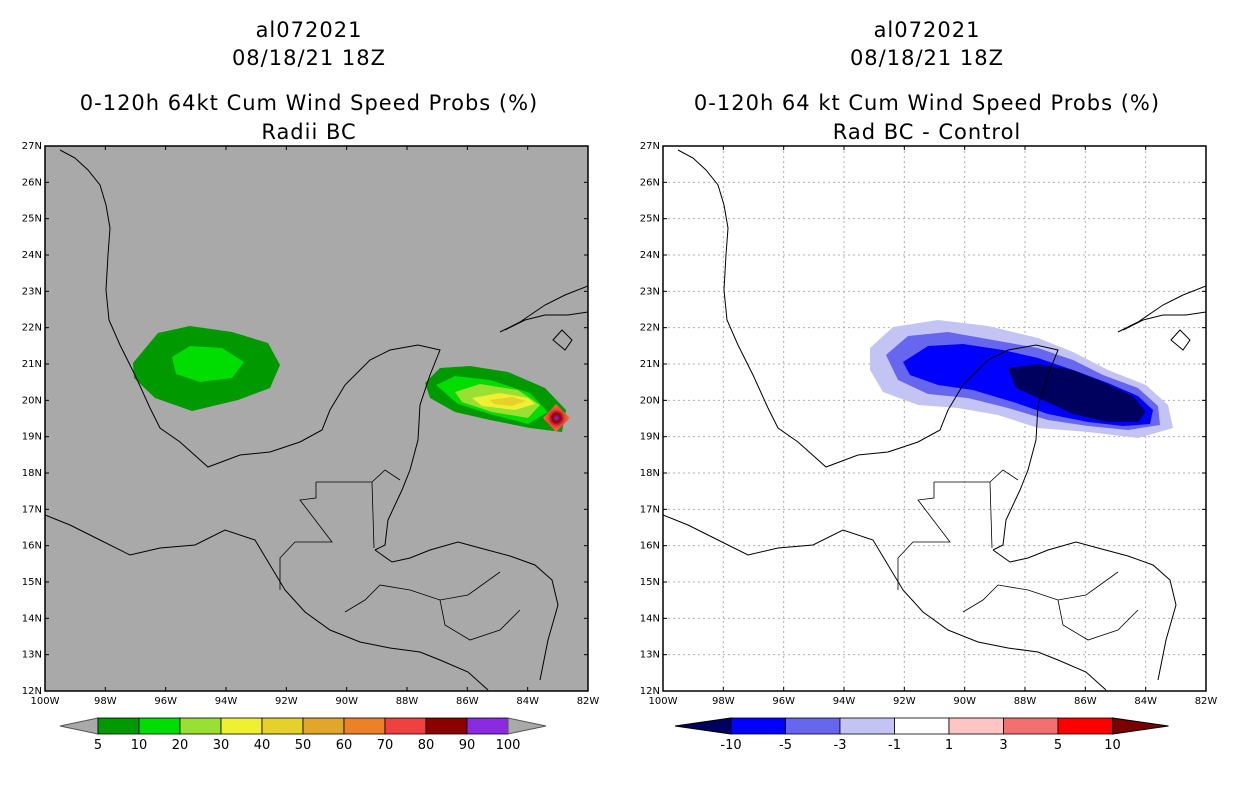  What do you see at coordinates (180, 745) in the screenshot?
I see `colorbar-label: 20` at bounding box center [180, 745].